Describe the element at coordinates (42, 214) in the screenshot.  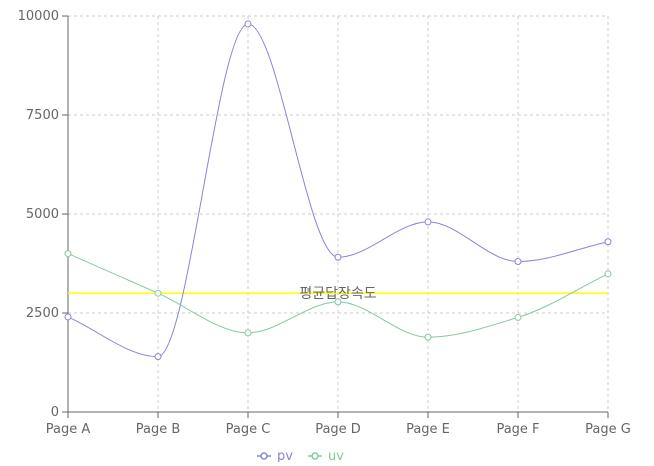
I see `y-tick-label: 5000` at that location.